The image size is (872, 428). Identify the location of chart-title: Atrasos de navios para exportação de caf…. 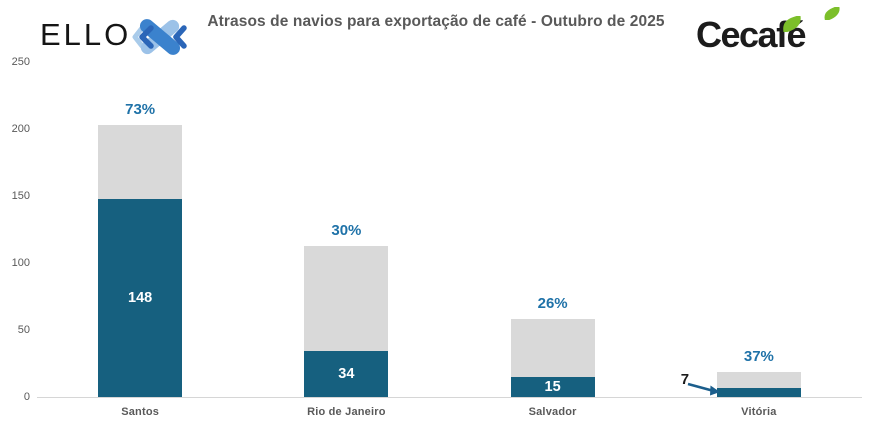
(436, 21).